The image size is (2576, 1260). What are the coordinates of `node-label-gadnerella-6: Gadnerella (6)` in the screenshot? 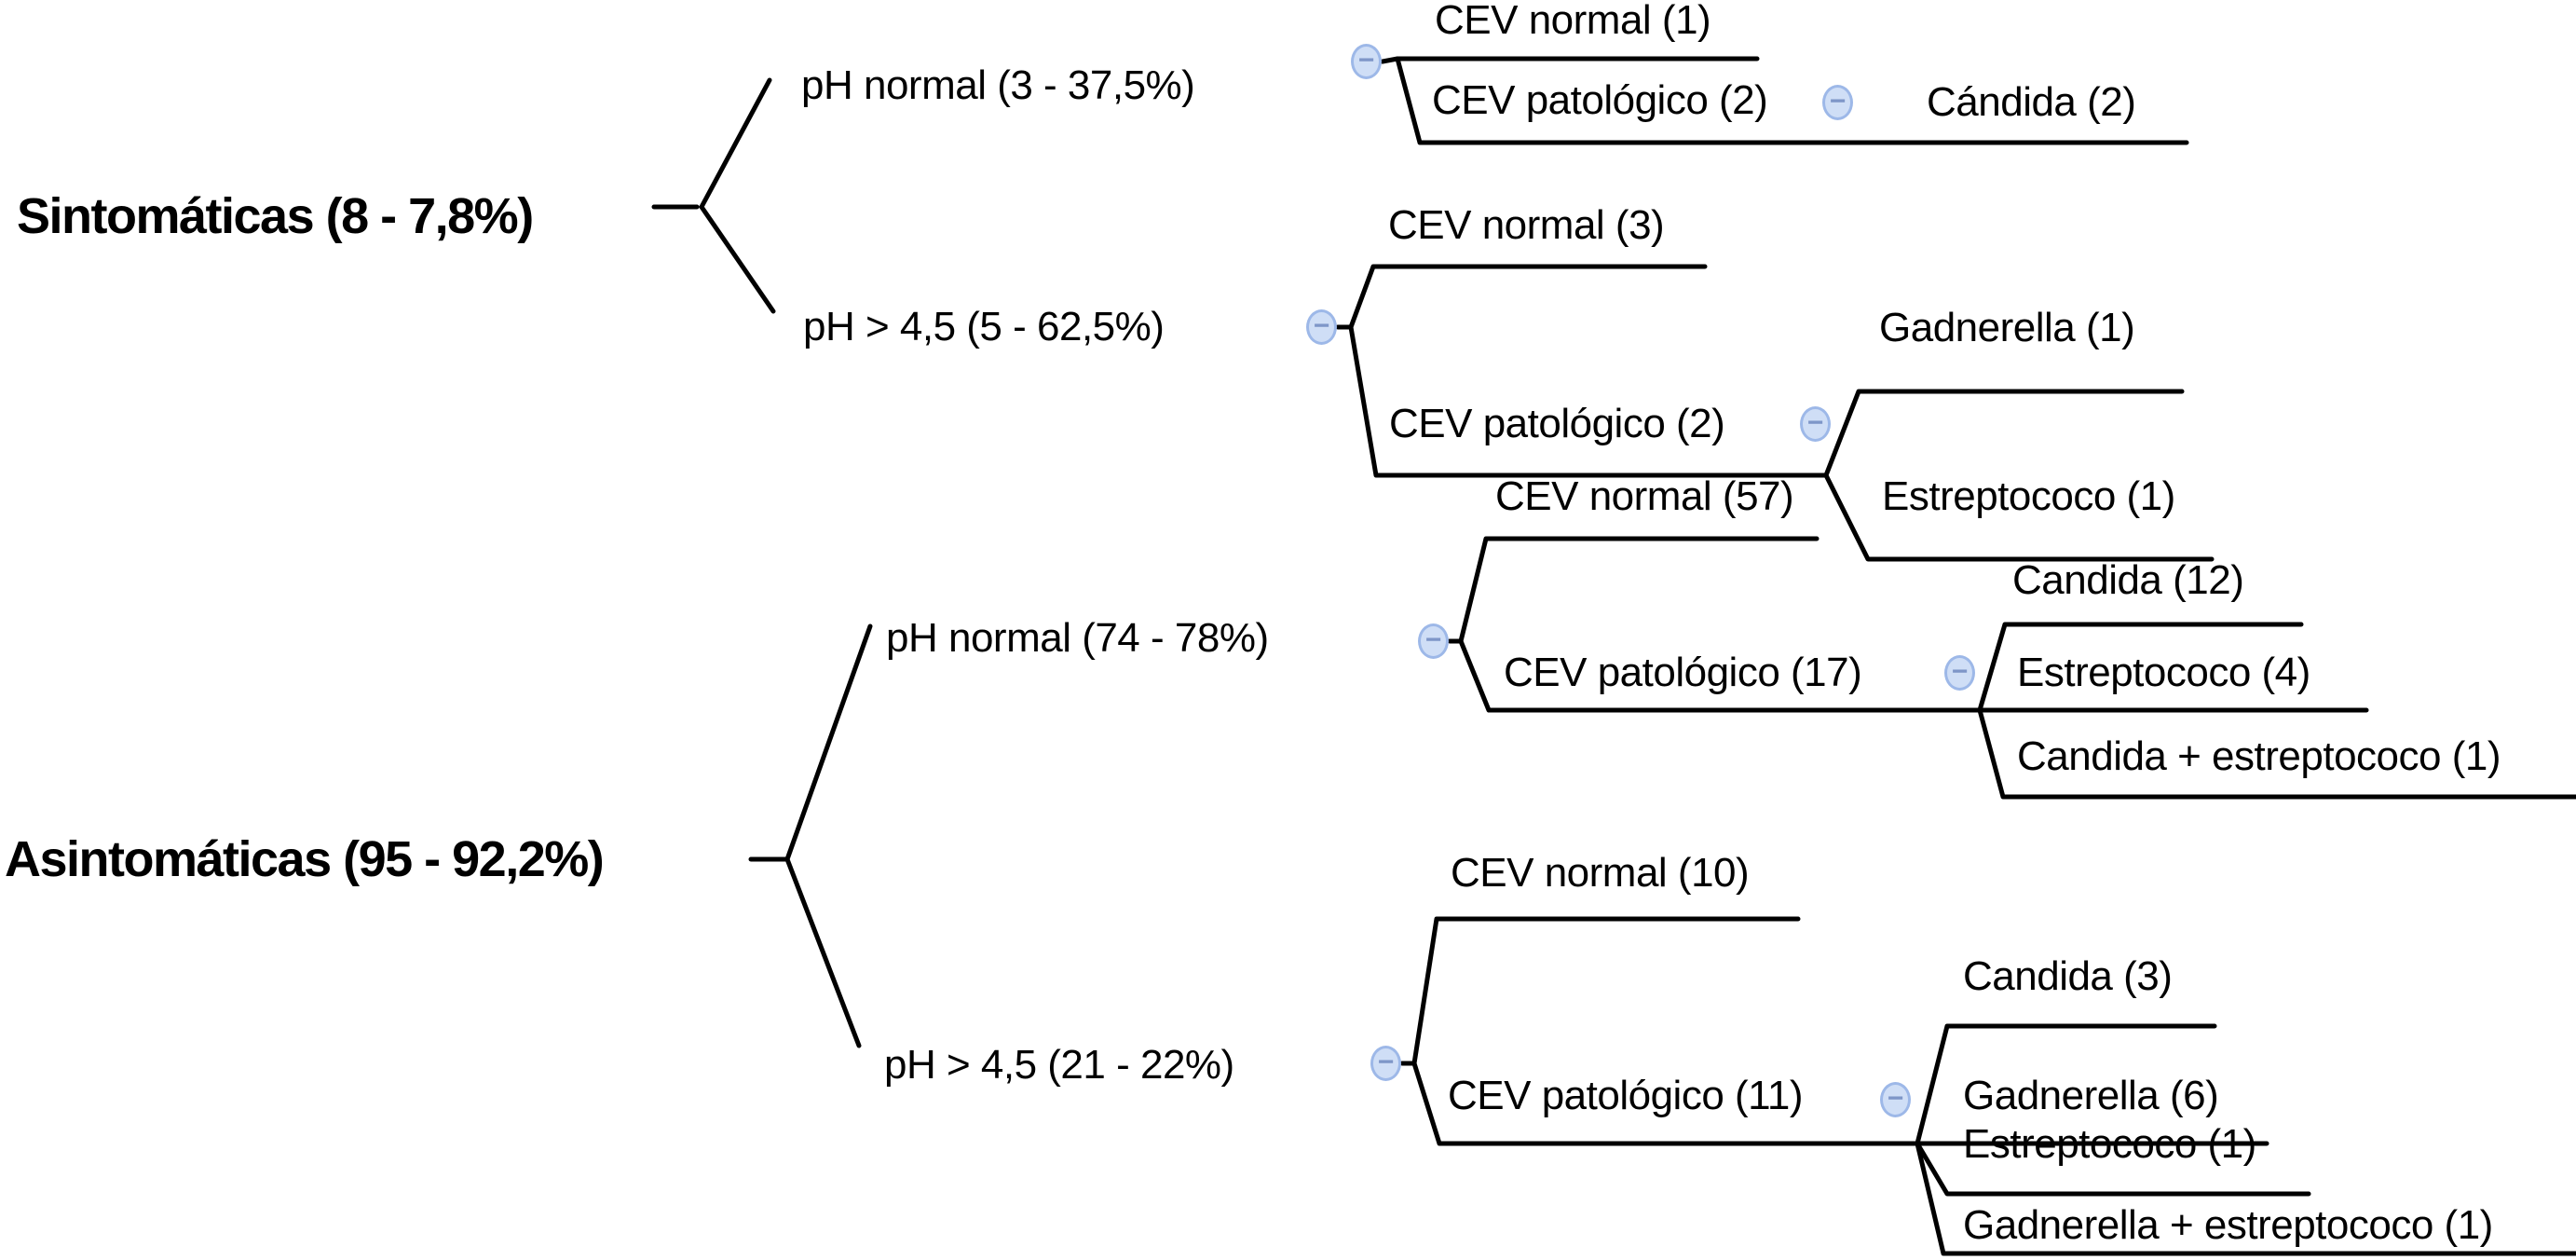 It's located at (2091, 1095).